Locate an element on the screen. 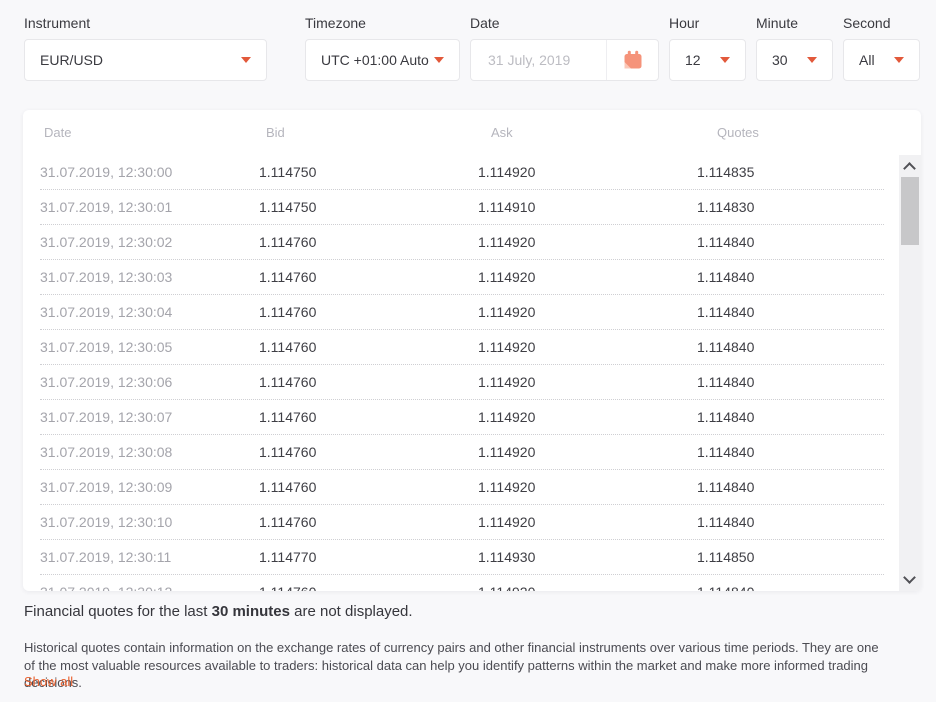 The width and height of the screenshot is (936, 702). column-header-ask: Ask is located at coordinates (502, 132).